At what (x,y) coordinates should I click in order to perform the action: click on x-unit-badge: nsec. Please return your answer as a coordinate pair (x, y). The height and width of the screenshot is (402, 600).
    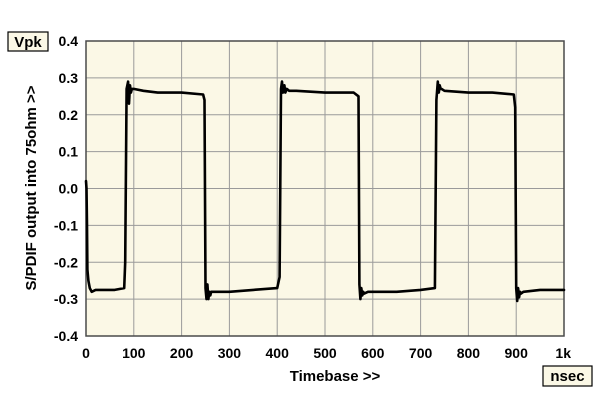
    Looking at the image, I should click on (567, 376).